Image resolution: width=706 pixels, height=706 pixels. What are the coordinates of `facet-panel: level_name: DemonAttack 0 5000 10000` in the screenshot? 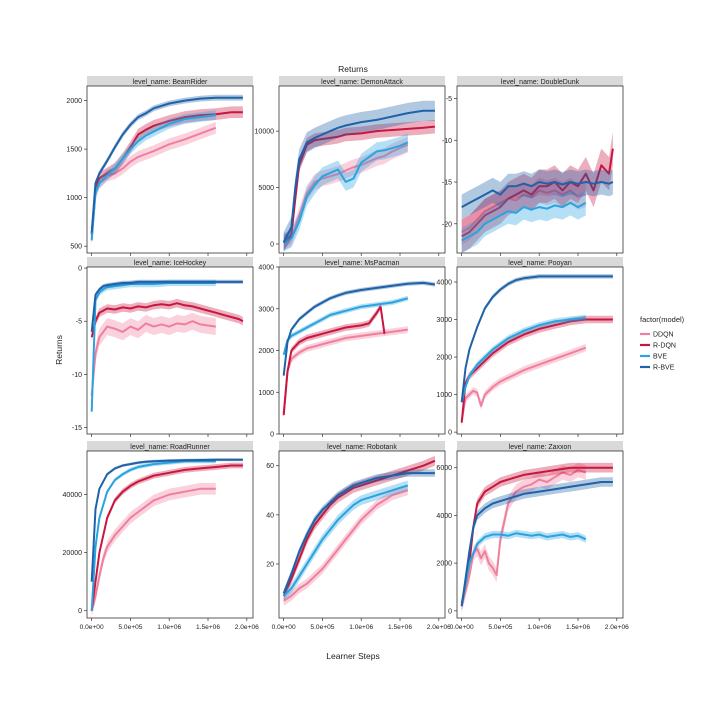 It's located at (350, 166).